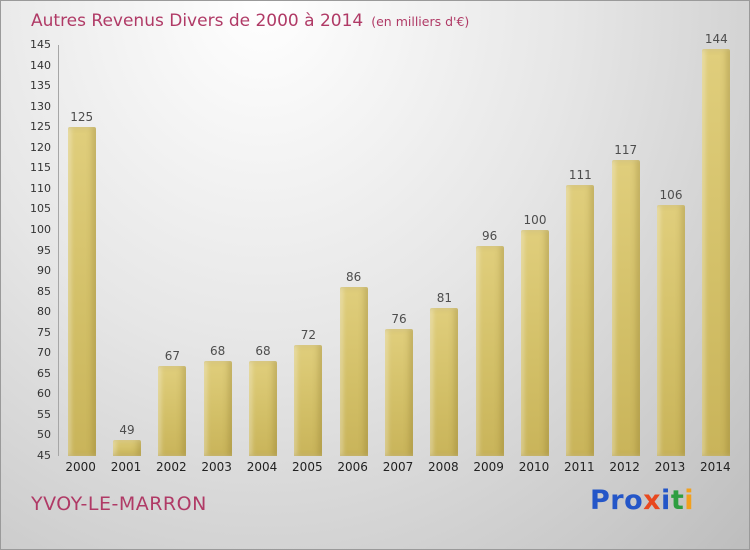 The image size is (750, 550). What do you see at coordinates (44, 373) in the screenshot?
I see `y-tick-label: 65` at bounding box center [44, 373].